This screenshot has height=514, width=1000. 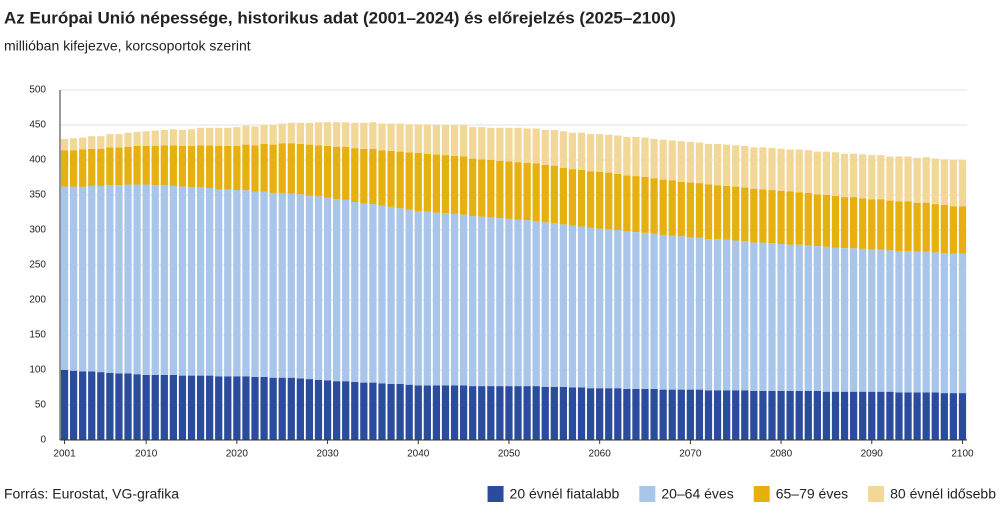 I want to click on x-tick-label: 2050, so click(x=509, y=454).